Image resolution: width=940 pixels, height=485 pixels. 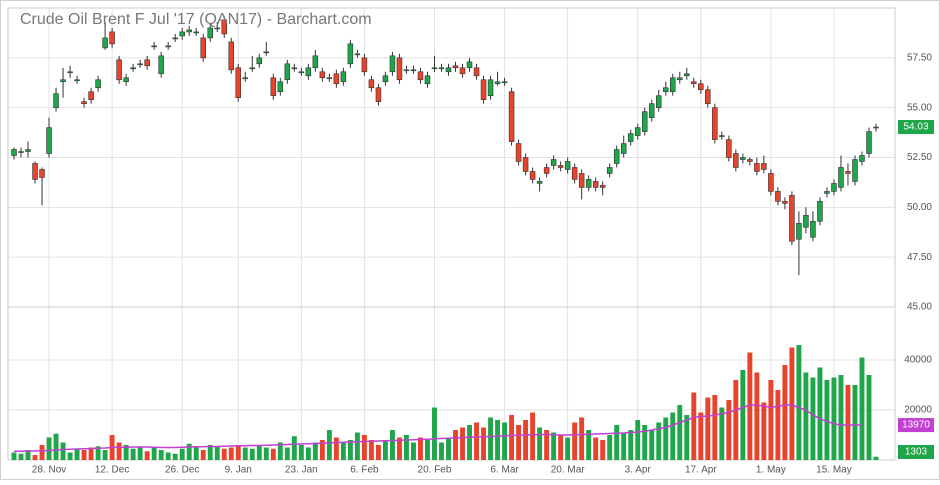 What do you see at coordinates (916, 452) in the screenshot?
I see `last-volume-box` at bounding box center [916, 452].